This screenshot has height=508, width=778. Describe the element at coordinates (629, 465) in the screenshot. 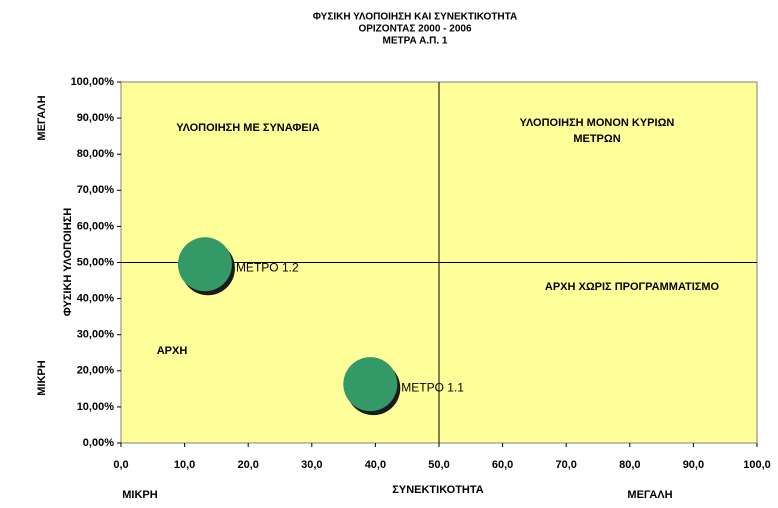

I see `x-tick-label: 80,0` at that location.